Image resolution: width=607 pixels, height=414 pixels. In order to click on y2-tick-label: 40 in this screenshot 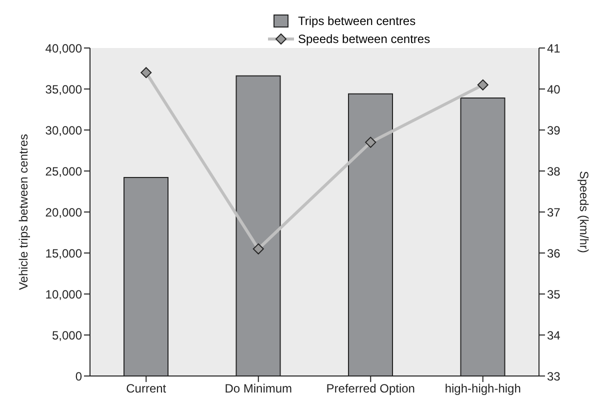, I will do `click(554, 89)`.